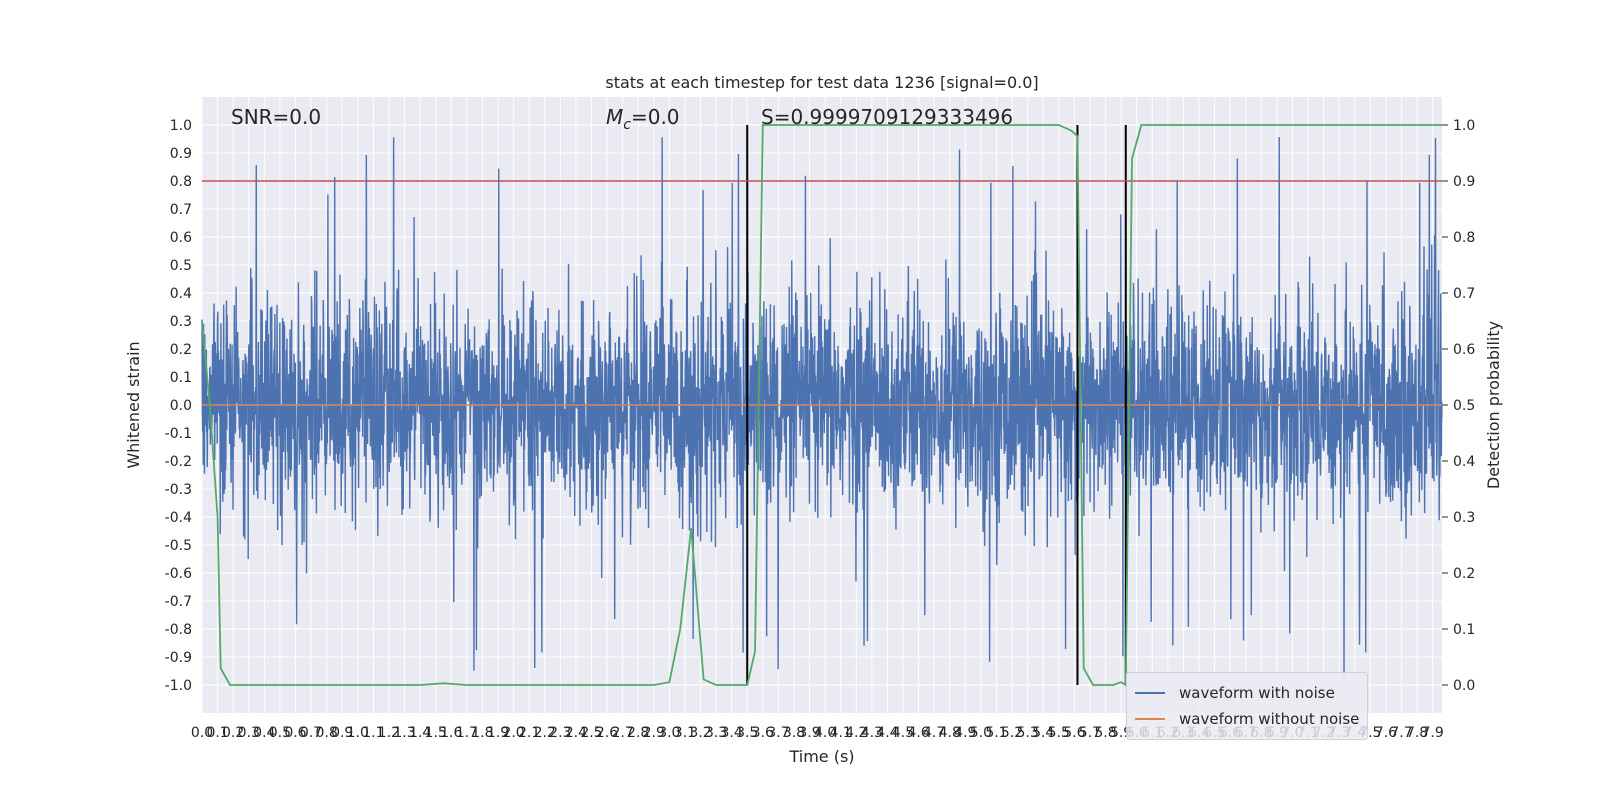 This screenshot has width=1600, height=800. I want to click on x-tick-label: 5.8, so click(1105, 733).